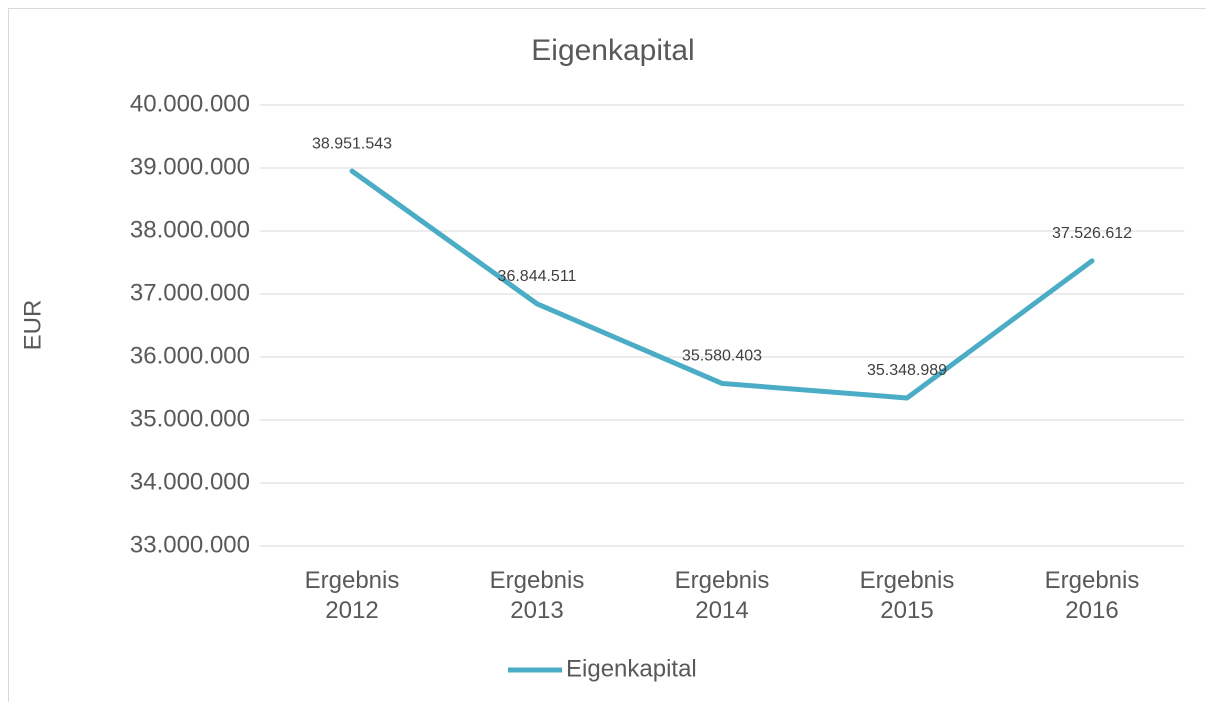 This screenshot has width=1206, height=702. I want to click on chart-title: Eigenkapital, so click(612, 50).